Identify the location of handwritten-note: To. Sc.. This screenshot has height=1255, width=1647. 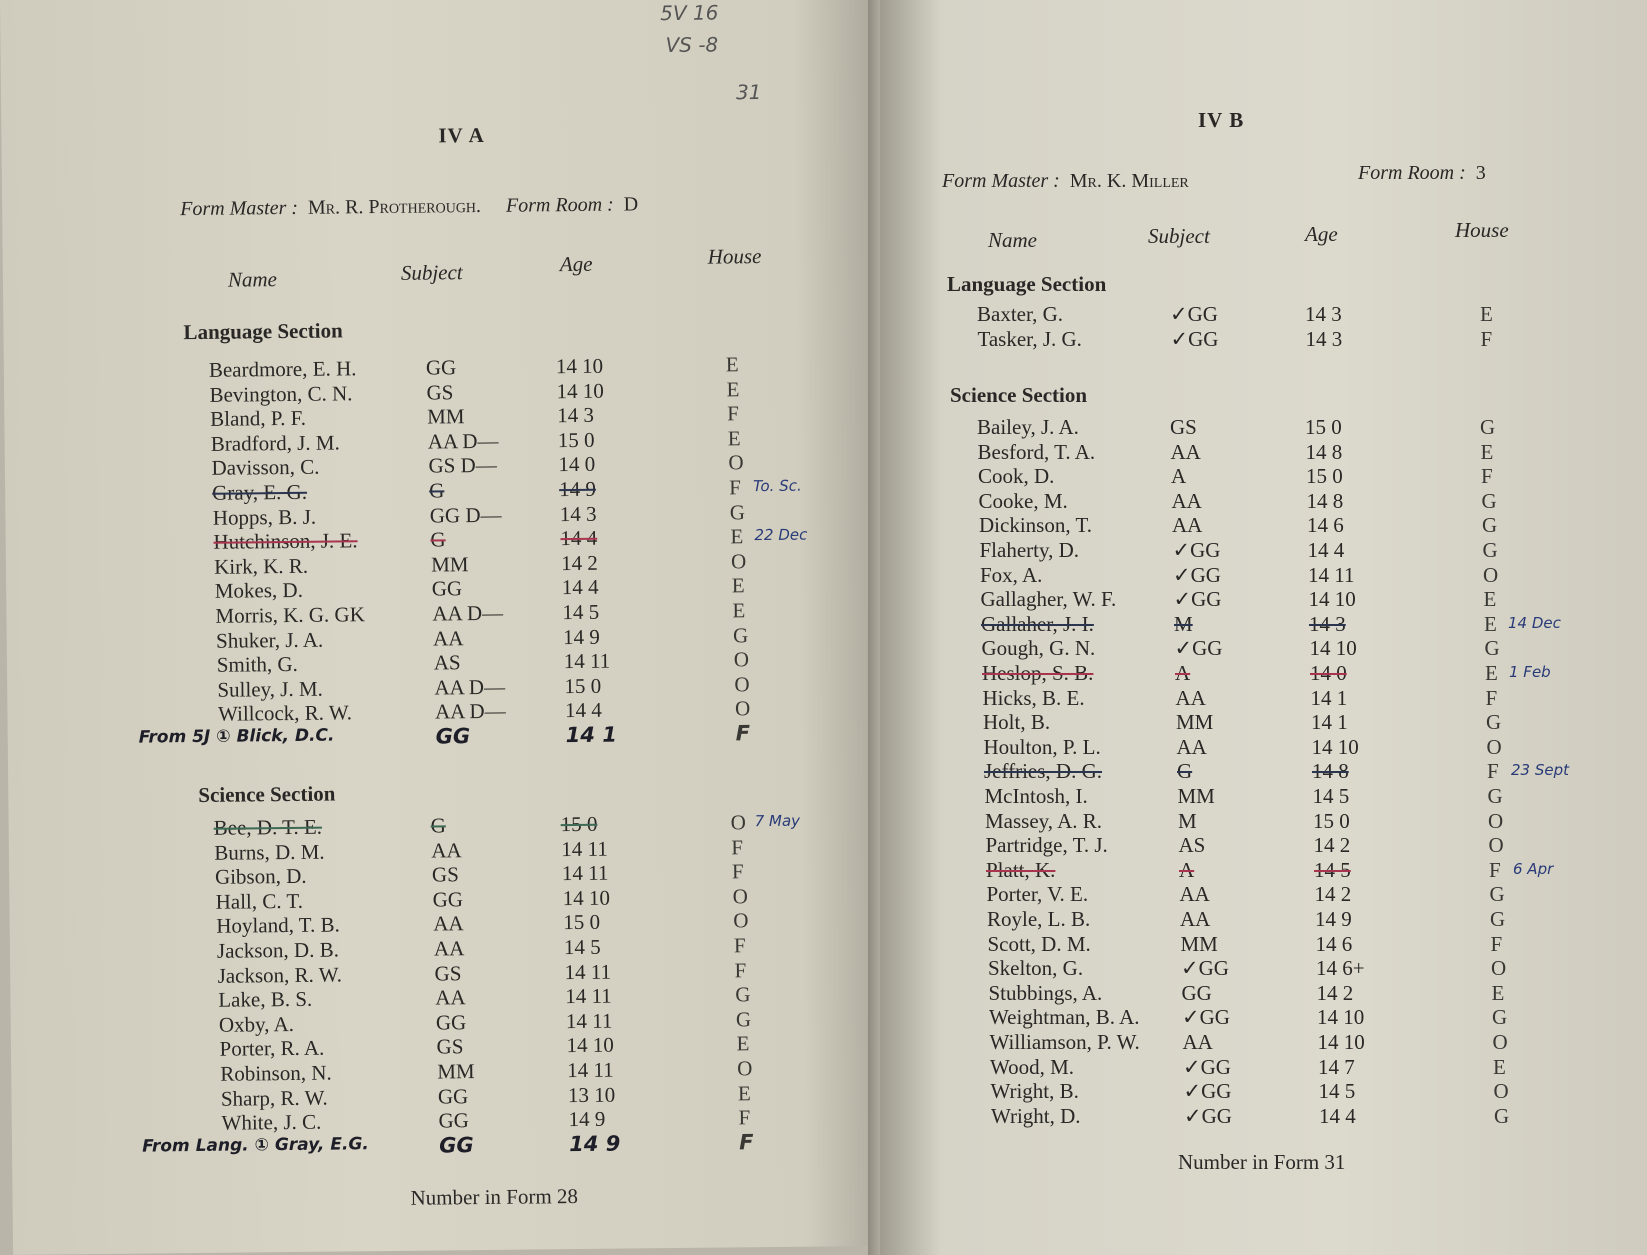
(777, 486).